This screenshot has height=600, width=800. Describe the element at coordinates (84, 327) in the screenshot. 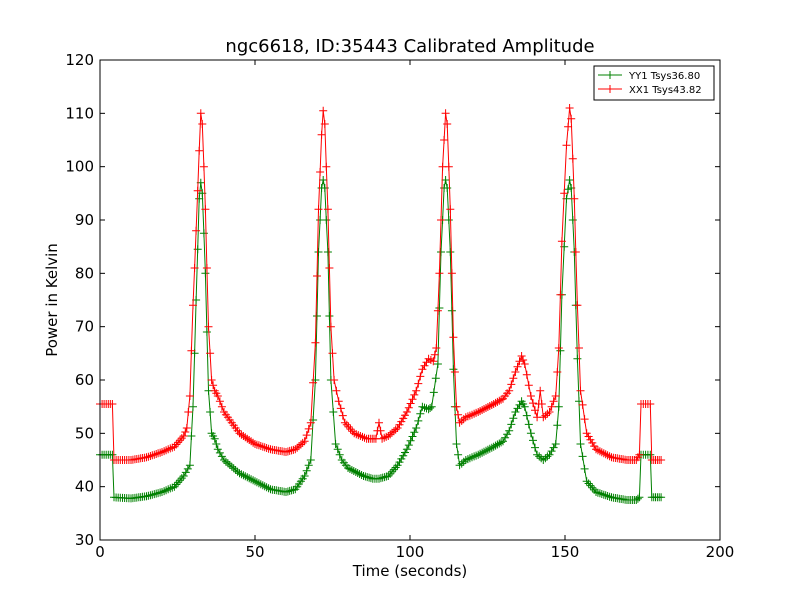

I see `y-tick-label: 70` at that location.